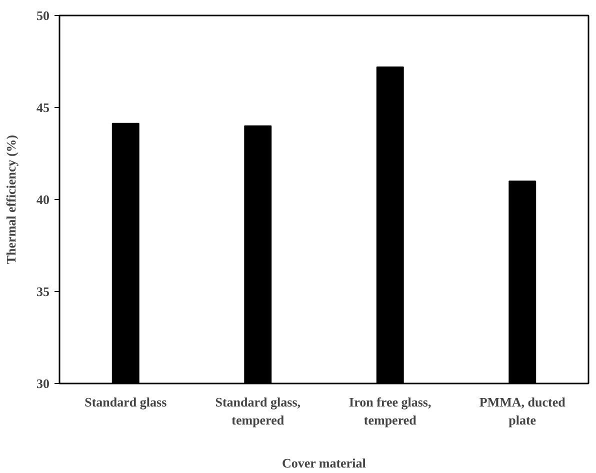 The image size is (596, 473). What do you see at coordinates (43, 291) in the screenshot?
I see `y-tick-label: 35` at bounding box center [43, 291].